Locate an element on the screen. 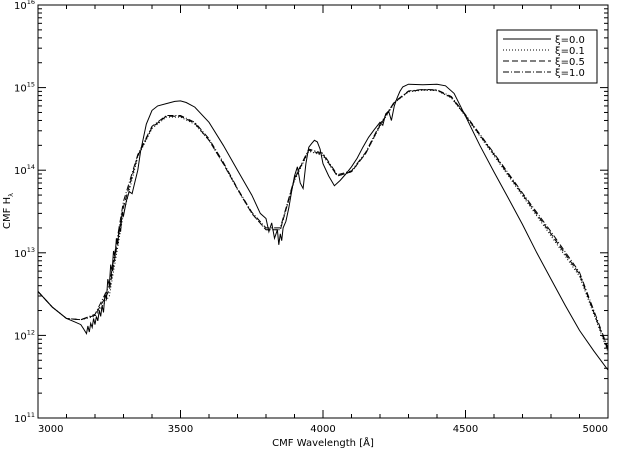  legend-label-2: ξ=0.5 is located at coordinates (570, 62).